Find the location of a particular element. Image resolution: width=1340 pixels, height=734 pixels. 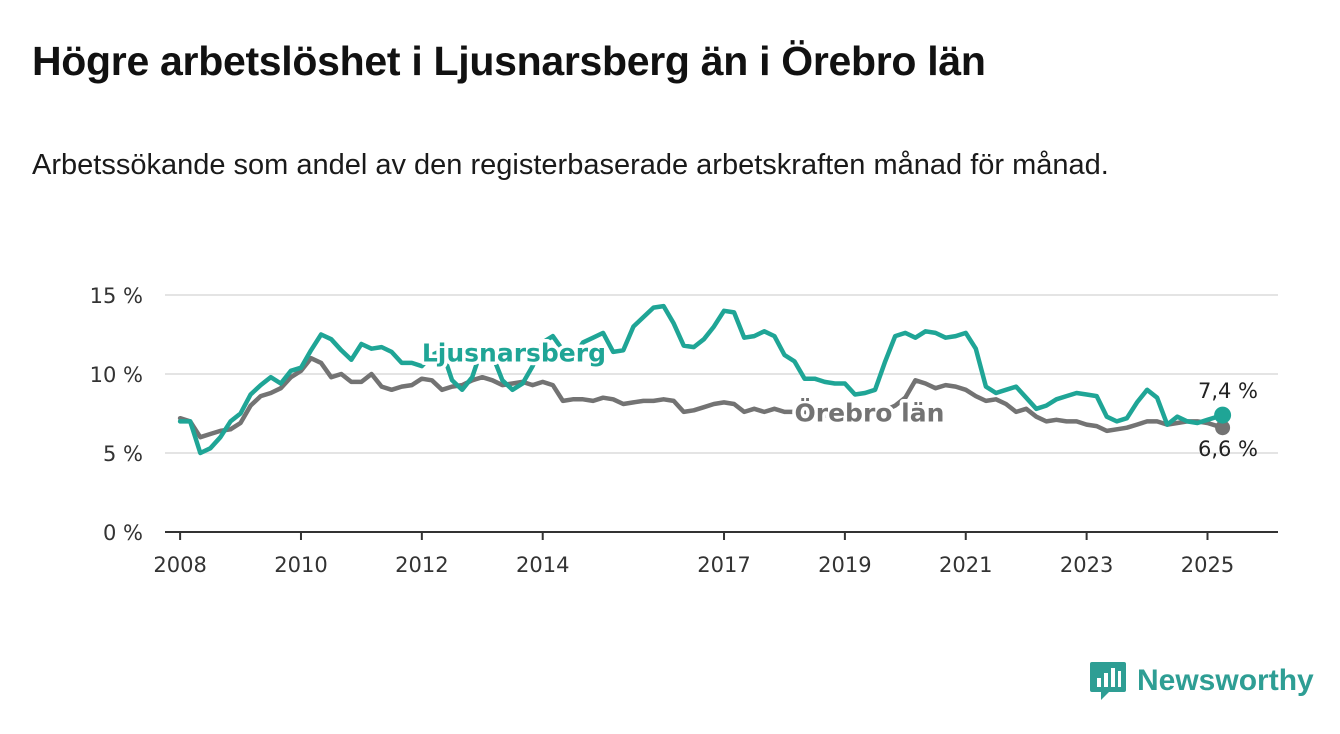

y-tick-label: 15 % is located at coordinates (116, 296).